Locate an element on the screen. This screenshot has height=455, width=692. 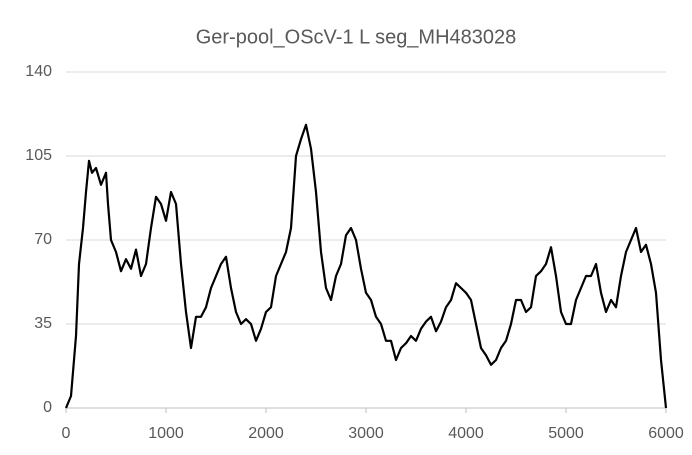
x-tick-label: 4000 is located at coordinates (466, 433).